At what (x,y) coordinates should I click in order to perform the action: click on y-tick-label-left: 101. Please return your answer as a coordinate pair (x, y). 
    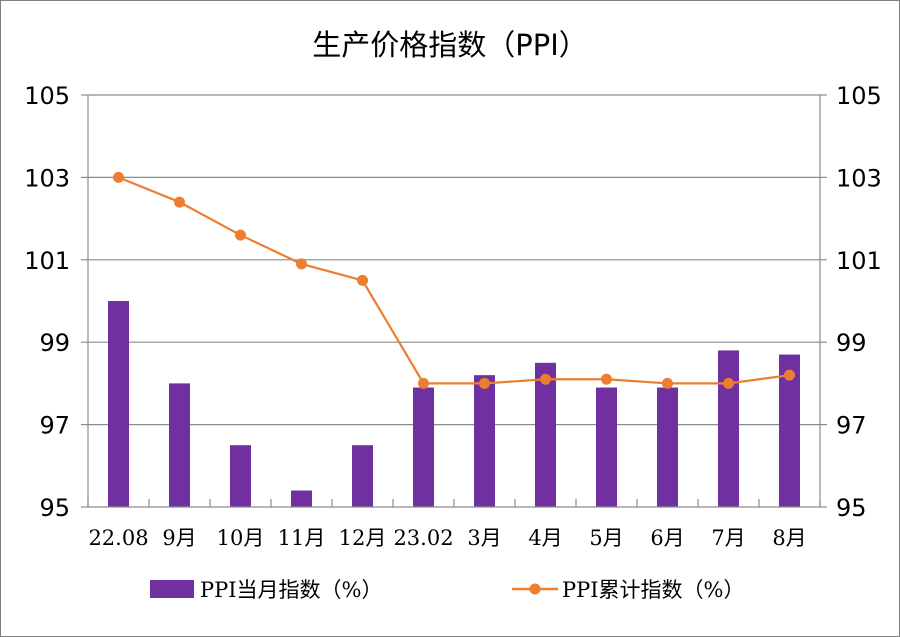
    Looking at the image, I should click on (47, 261).